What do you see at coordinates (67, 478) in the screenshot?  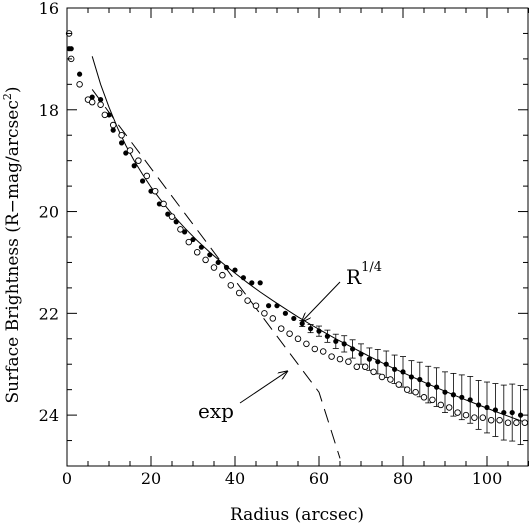 I see `x-tick-label: 0` at bounding box center [67, 478].